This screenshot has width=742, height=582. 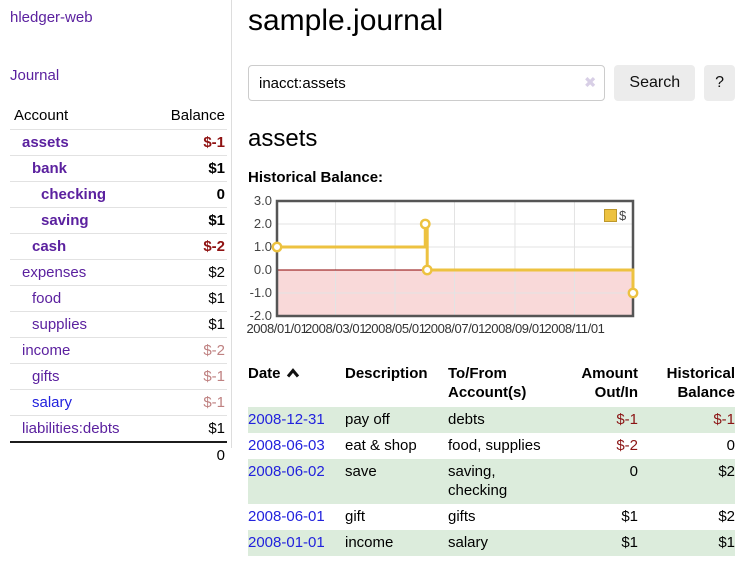 What do you see at coordinates (71, 428) in the screenshot?
I see `account-link: liabilities:debts` at bounding box center [71, 428].